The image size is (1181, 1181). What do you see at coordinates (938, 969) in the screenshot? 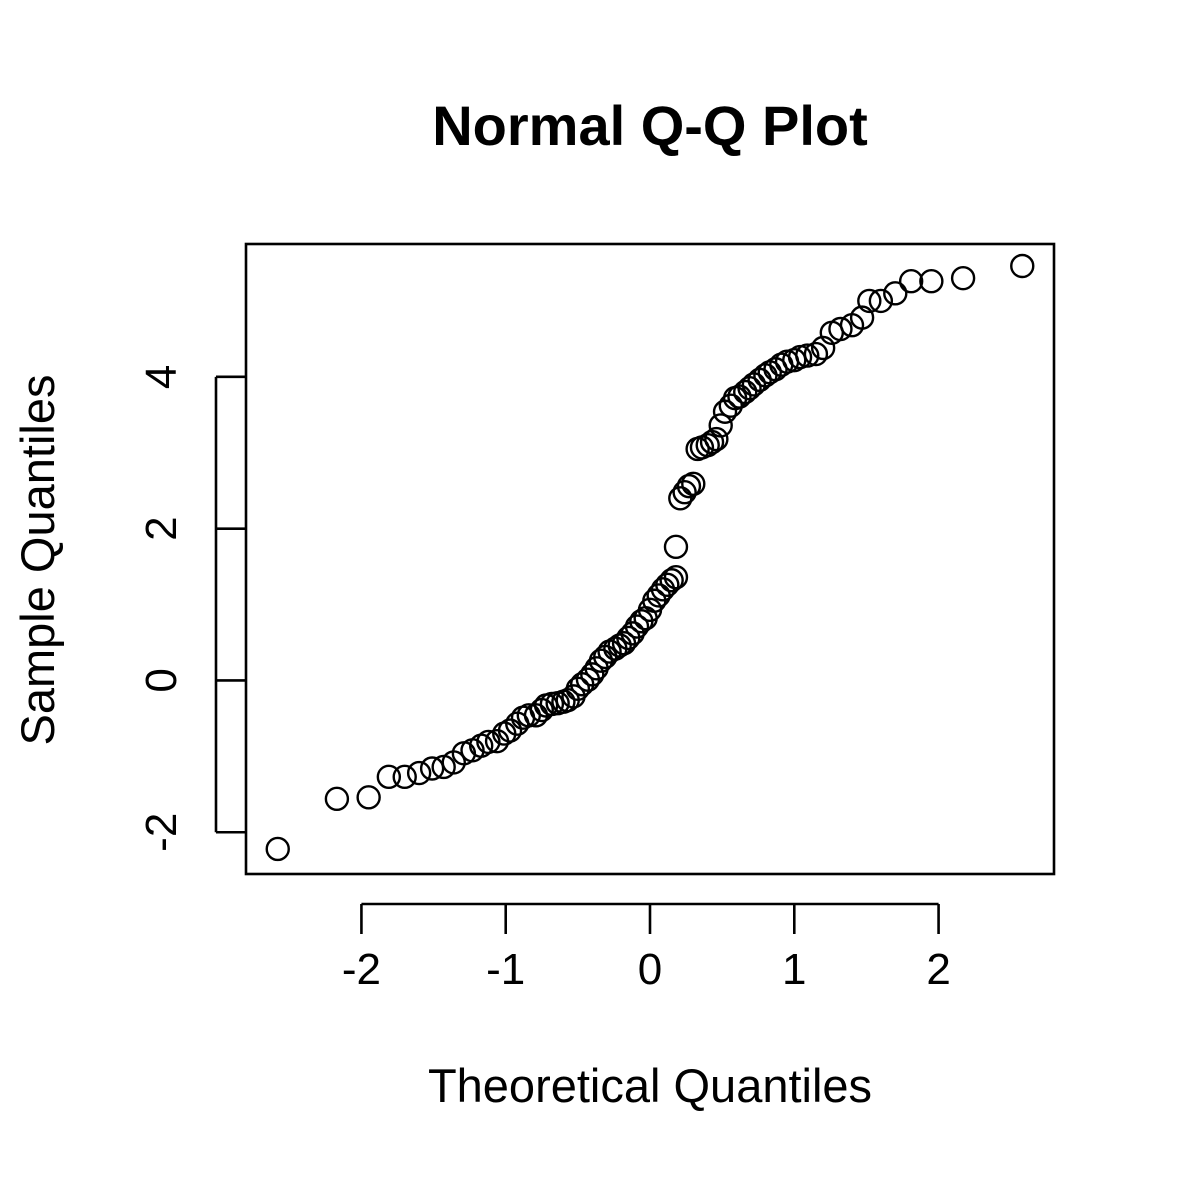
I see `x-tick-label: 2` at bounding box center [938, 969].